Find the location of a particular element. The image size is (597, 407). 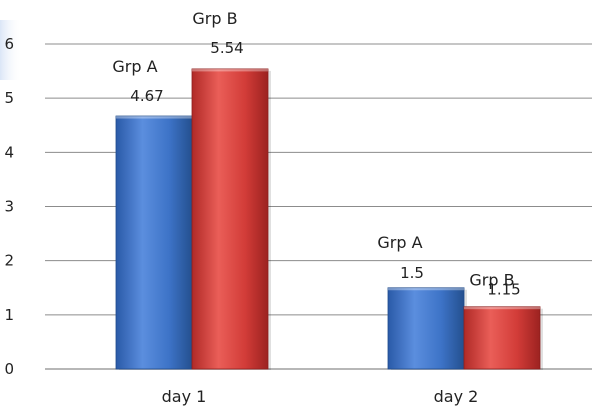

y-axis-ticks: 0 1 2 3 4 5 6 is located at coordinates (9, 206).